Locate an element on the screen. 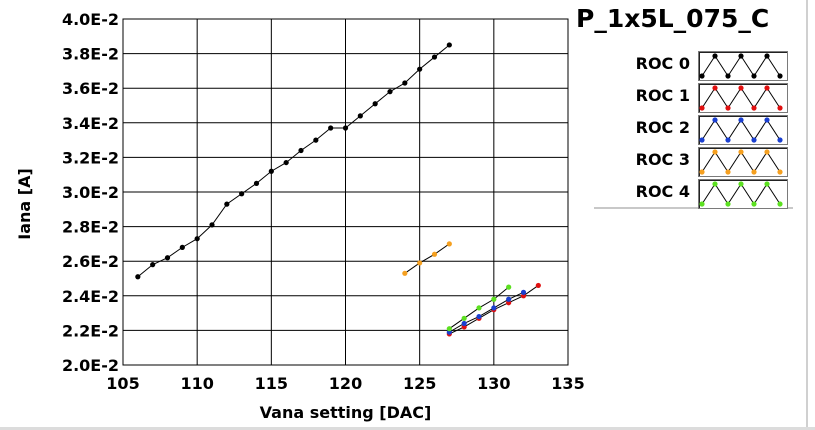 The image size is (815, 430). y-tick-label: 3.2E-2 is located at coordinates (90, 157).